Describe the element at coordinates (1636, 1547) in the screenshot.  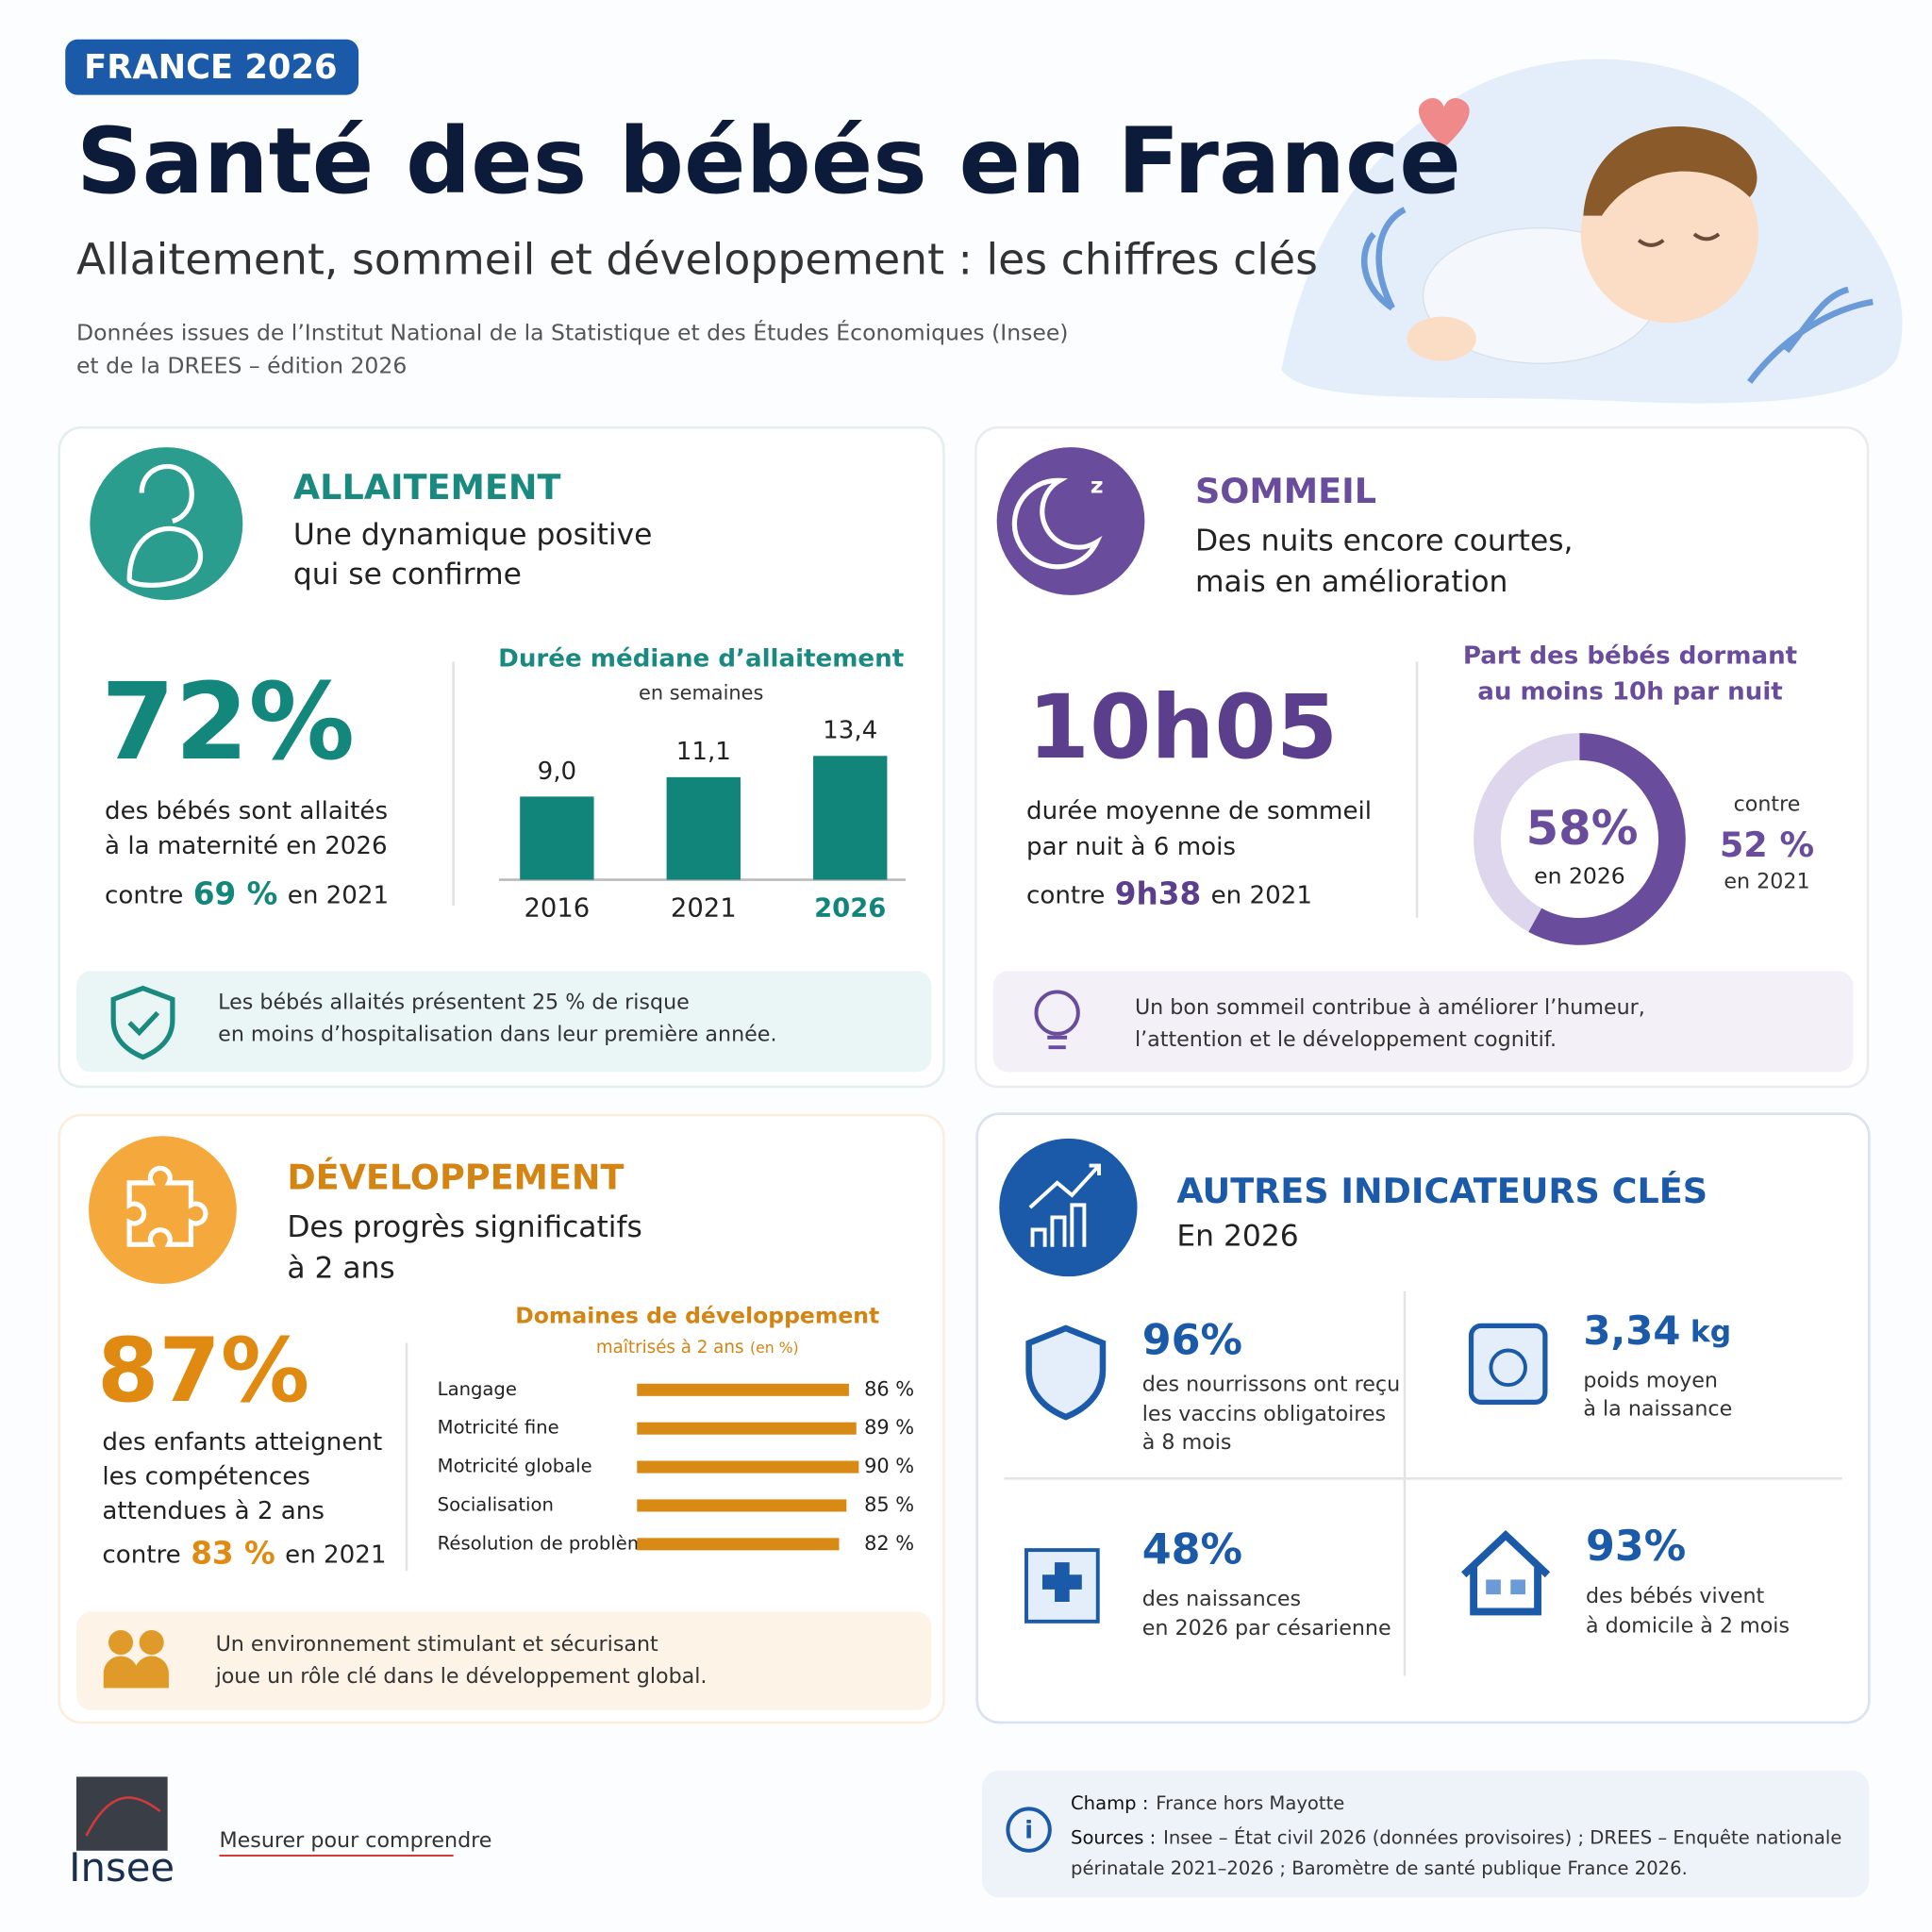
I see `indicator-value: 93%` at that location.